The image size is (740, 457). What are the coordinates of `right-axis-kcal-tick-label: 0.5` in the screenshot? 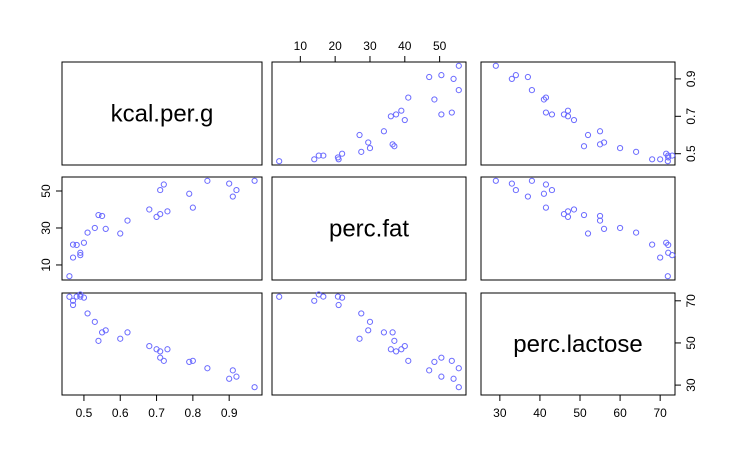 It's located at (691, 153).